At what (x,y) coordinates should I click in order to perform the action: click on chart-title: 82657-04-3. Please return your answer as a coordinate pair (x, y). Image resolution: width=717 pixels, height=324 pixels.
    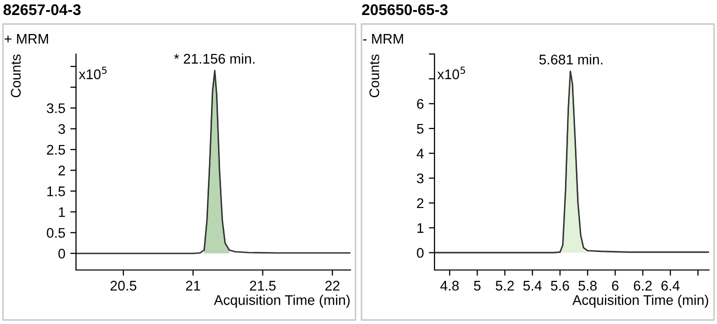
    Looking at the image, I should click on (42, 10).